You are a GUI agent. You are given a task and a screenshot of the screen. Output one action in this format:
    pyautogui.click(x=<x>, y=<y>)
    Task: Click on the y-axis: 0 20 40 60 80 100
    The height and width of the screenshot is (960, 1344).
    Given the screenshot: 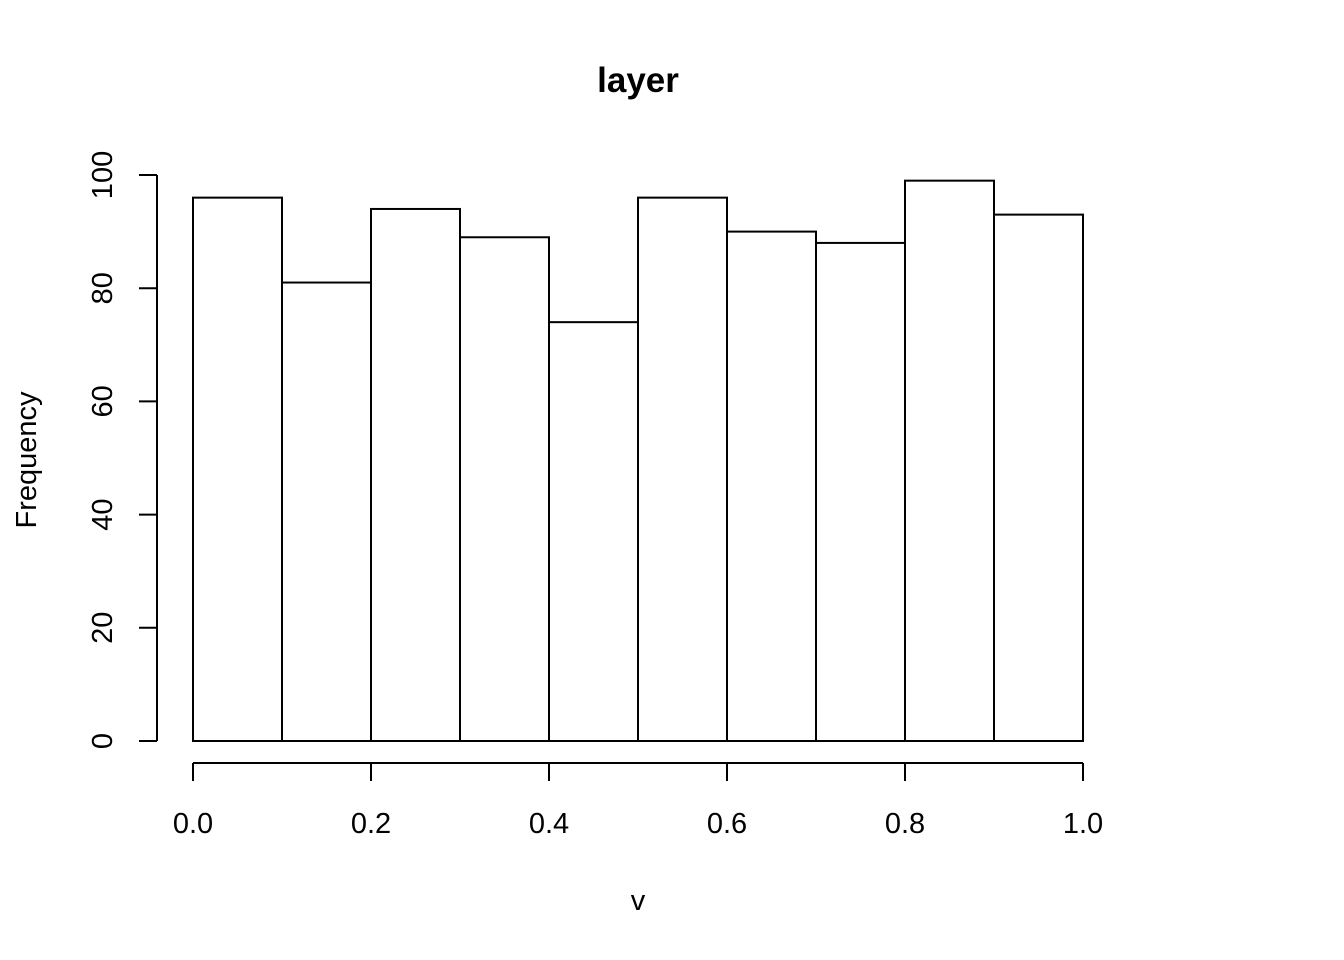 What is the action you would take?
    pyautogui.click(x=122, y=450)
    